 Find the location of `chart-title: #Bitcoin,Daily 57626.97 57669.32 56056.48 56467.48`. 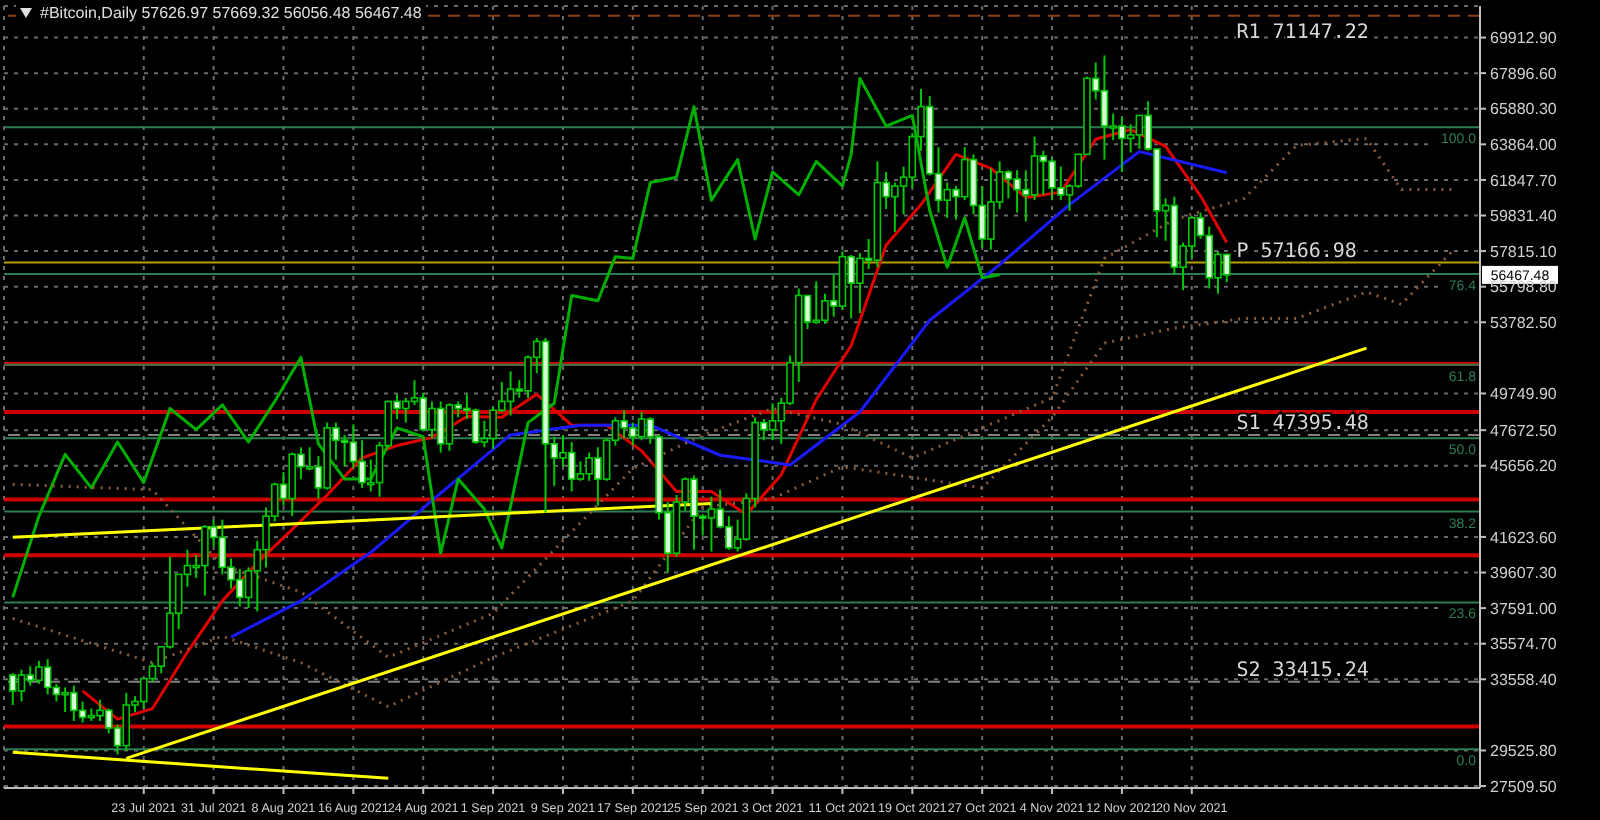

chart-title: #Bitcoin,Daily 57626.97 57669.32 56056.48 56467.48 is located at coordinates (231, 13).